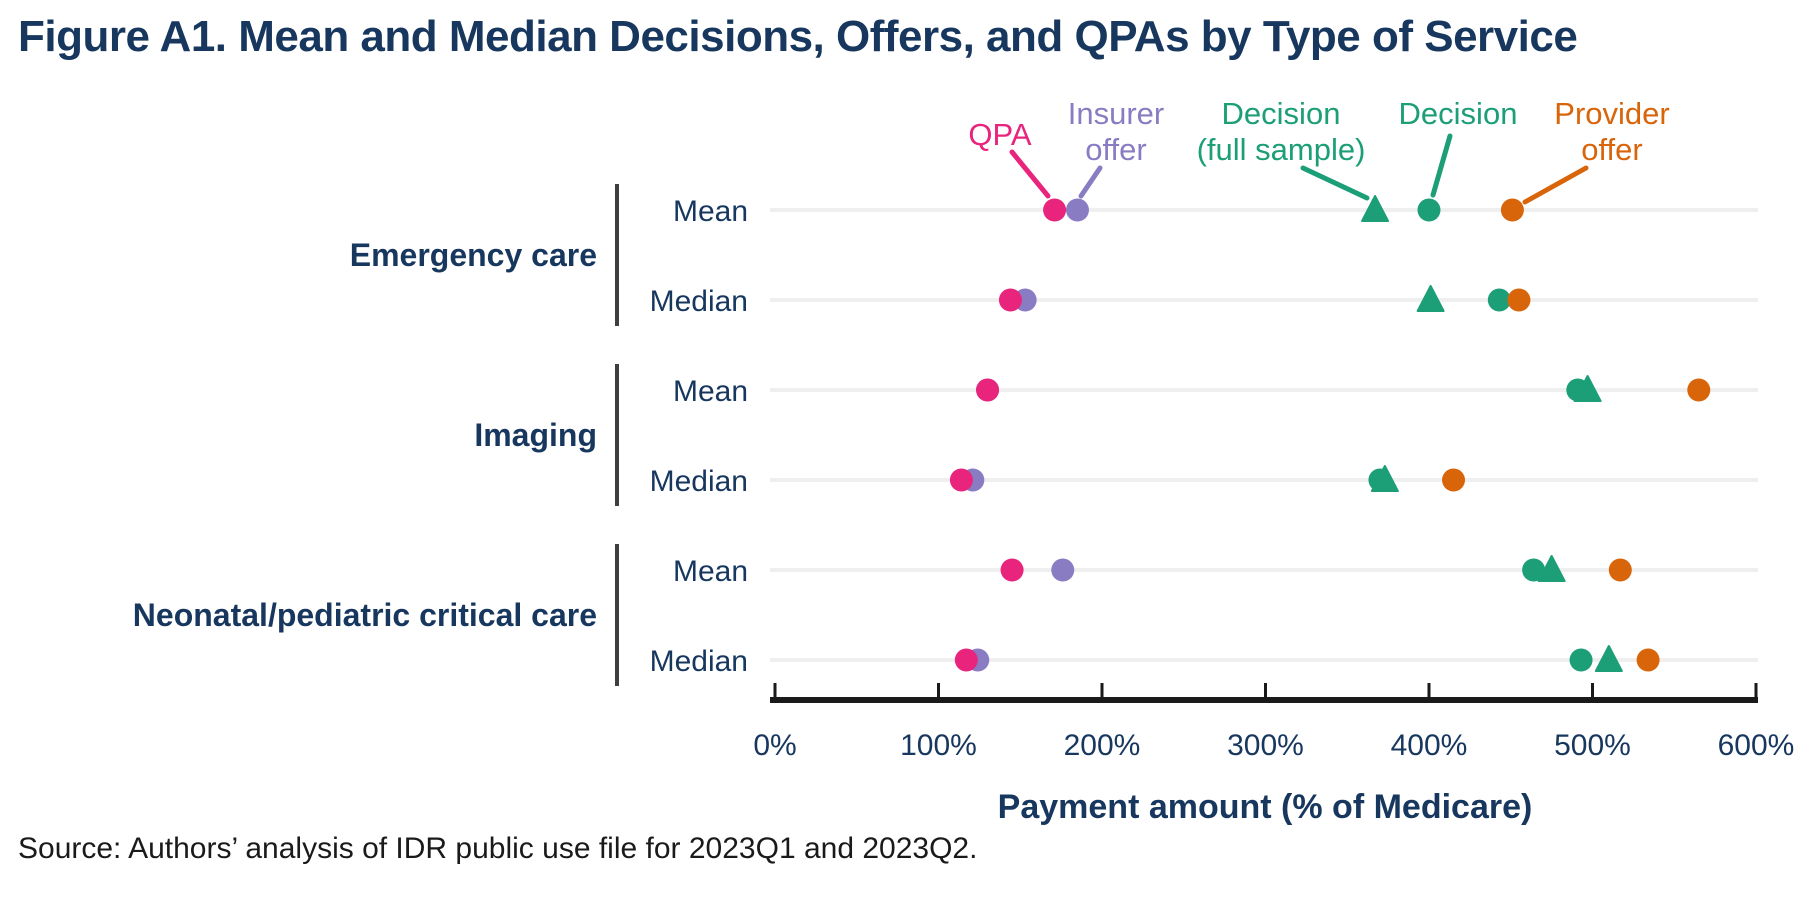  What do you see at coordinates (535, 435) in the screenshot?
I see `group-label: Imaging` at bounding box center [535, 435].